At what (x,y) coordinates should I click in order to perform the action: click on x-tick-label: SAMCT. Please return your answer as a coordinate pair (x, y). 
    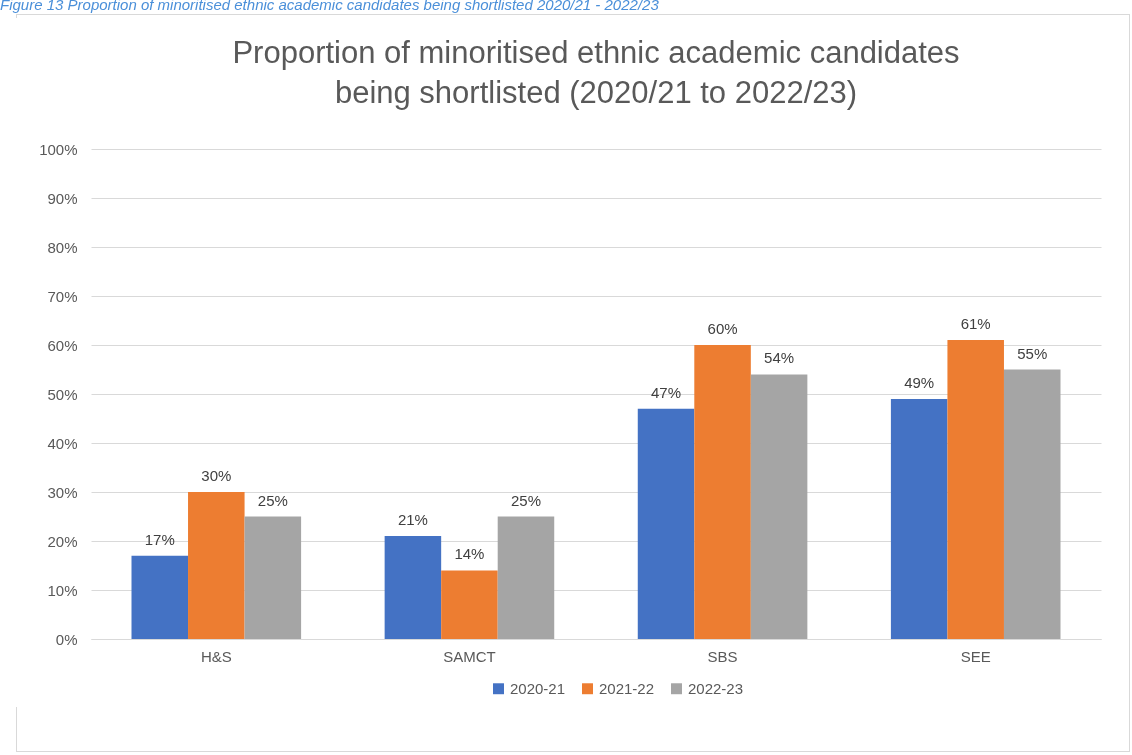
    Looking at the image, I should click on (469, 656).